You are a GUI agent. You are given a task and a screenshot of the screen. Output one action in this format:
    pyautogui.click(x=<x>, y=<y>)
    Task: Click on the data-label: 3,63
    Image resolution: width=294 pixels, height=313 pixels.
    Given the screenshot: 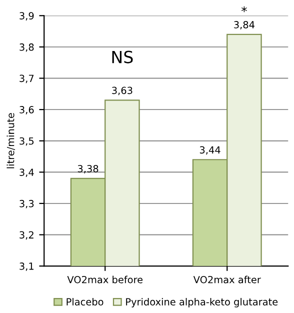 What is the action you would take?
    pyautogui.click(x=122, y=91)
    